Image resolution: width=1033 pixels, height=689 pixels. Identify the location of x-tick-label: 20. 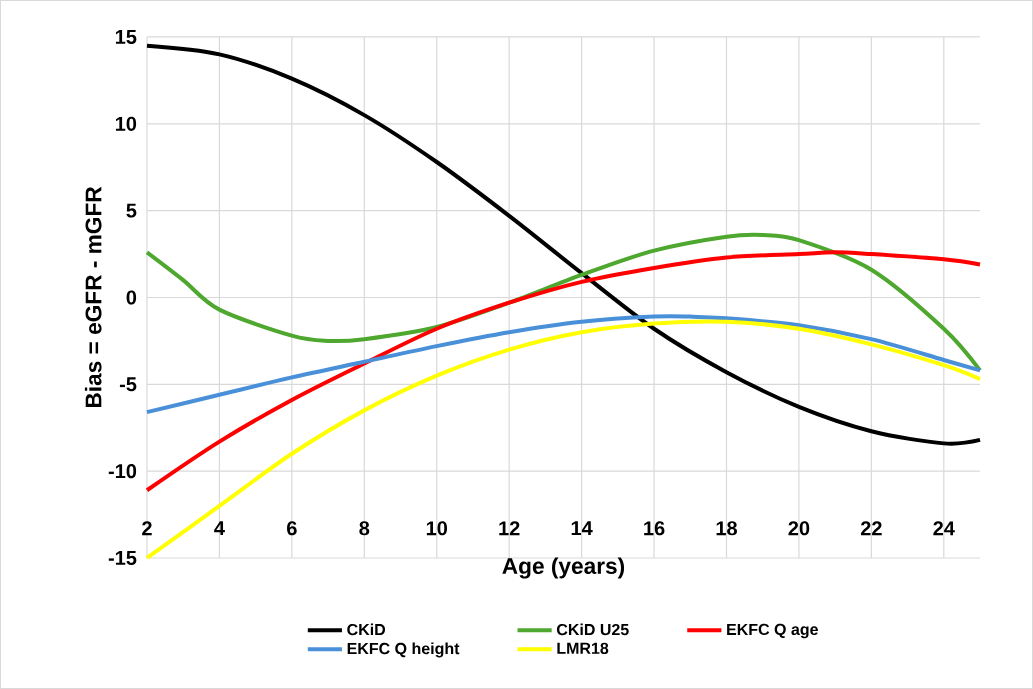
(799, 528).